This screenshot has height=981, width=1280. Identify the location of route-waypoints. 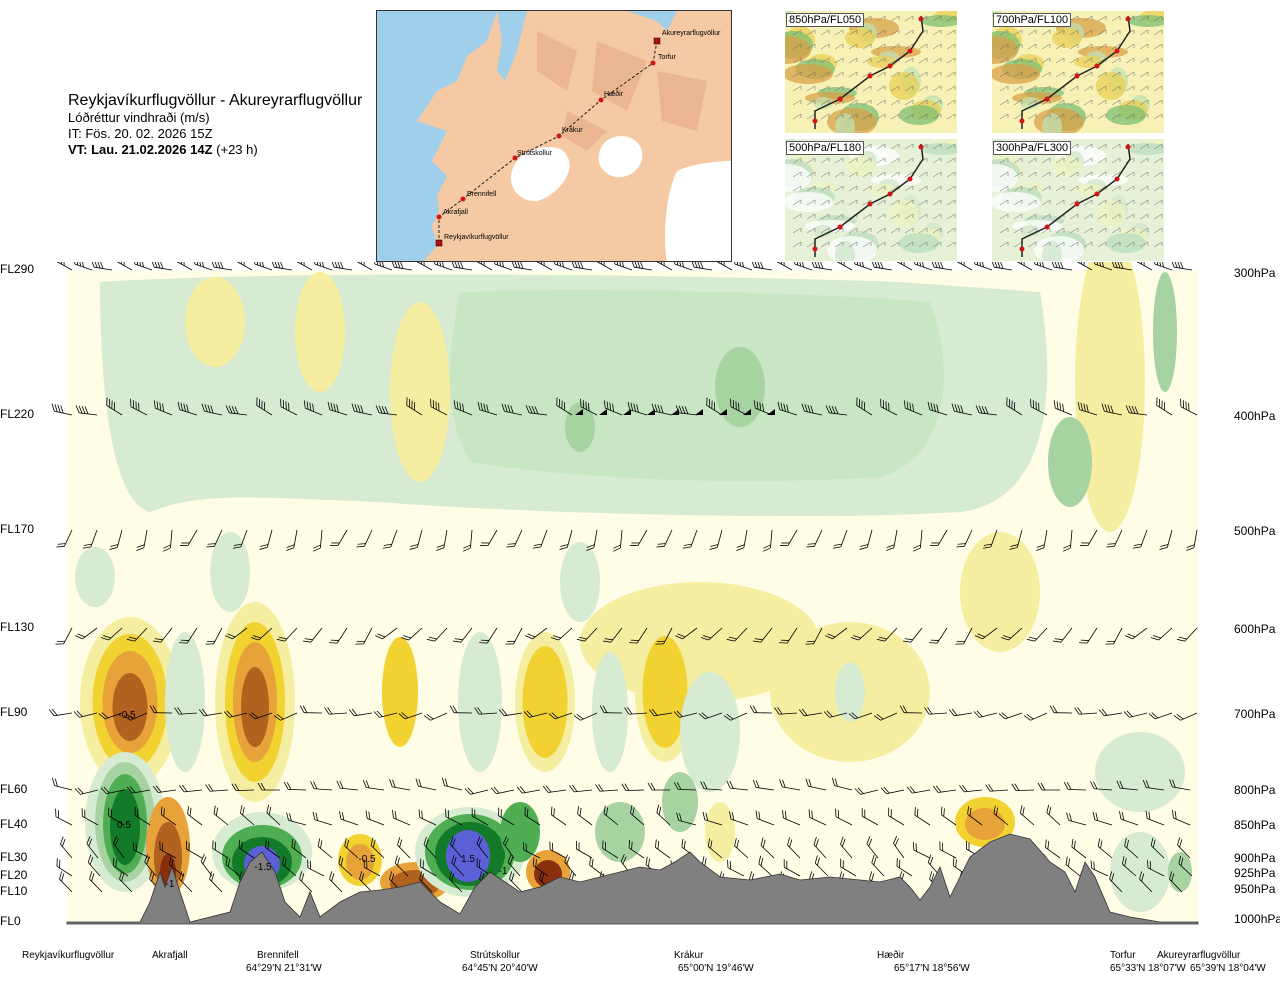
(548, 142).